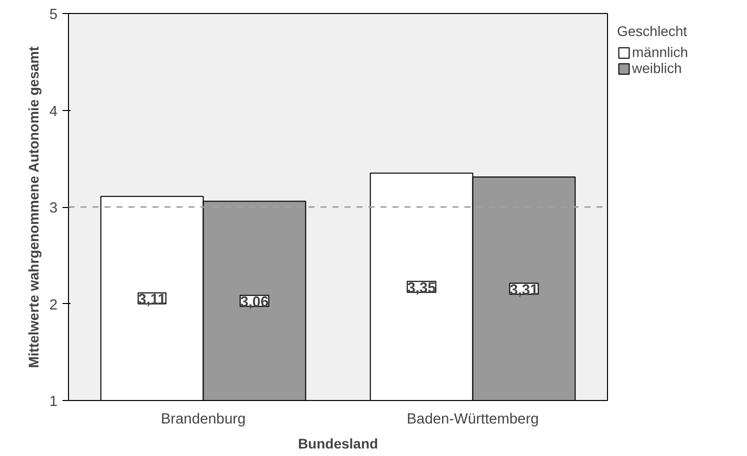 The height and width of the screenshot is (456, 747). I want to click on legend-title: Geschlecht, so click(652, 31).